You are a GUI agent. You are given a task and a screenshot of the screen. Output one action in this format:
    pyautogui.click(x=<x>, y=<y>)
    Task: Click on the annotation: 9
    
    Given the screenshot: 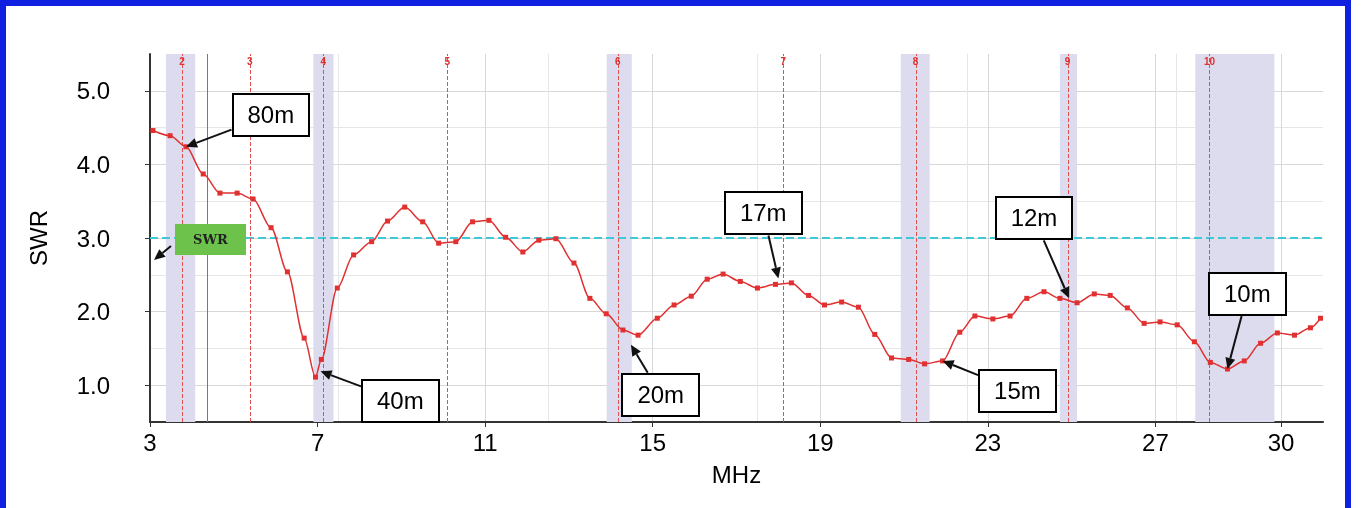 What is the action you would take?
    pyautogui.click(x=1067, y=61)
    